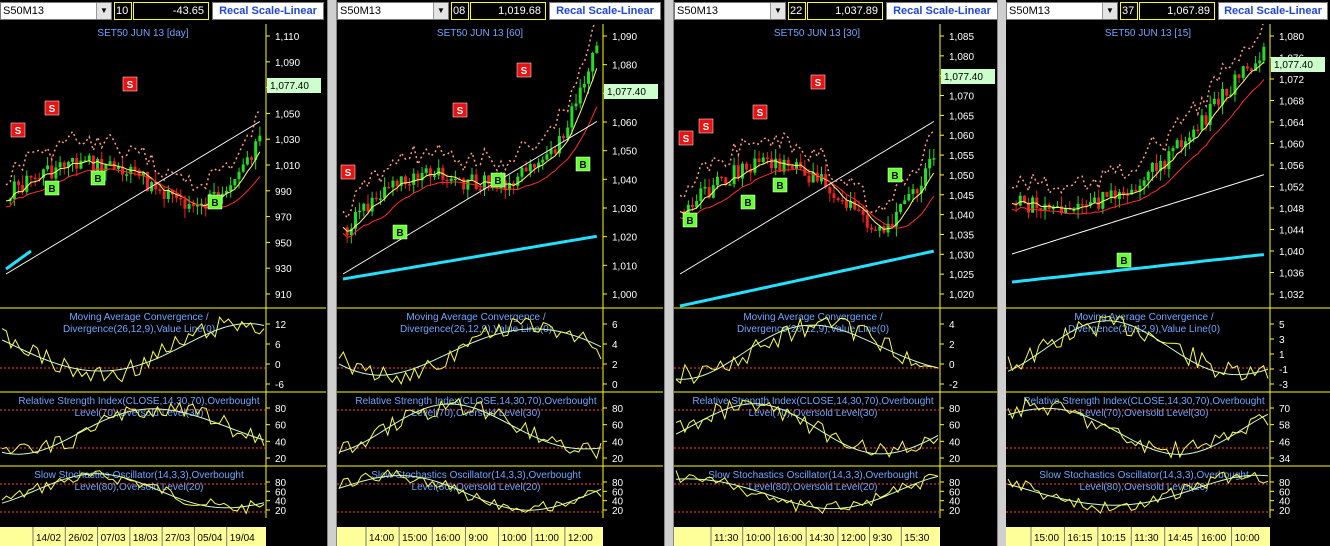 The width and height of the screenshot is (1330, 546). What do you see at coordinates (1138, 135) in the screenshot?
I see `moving-average-fast` at bounding box center [1138, 135].